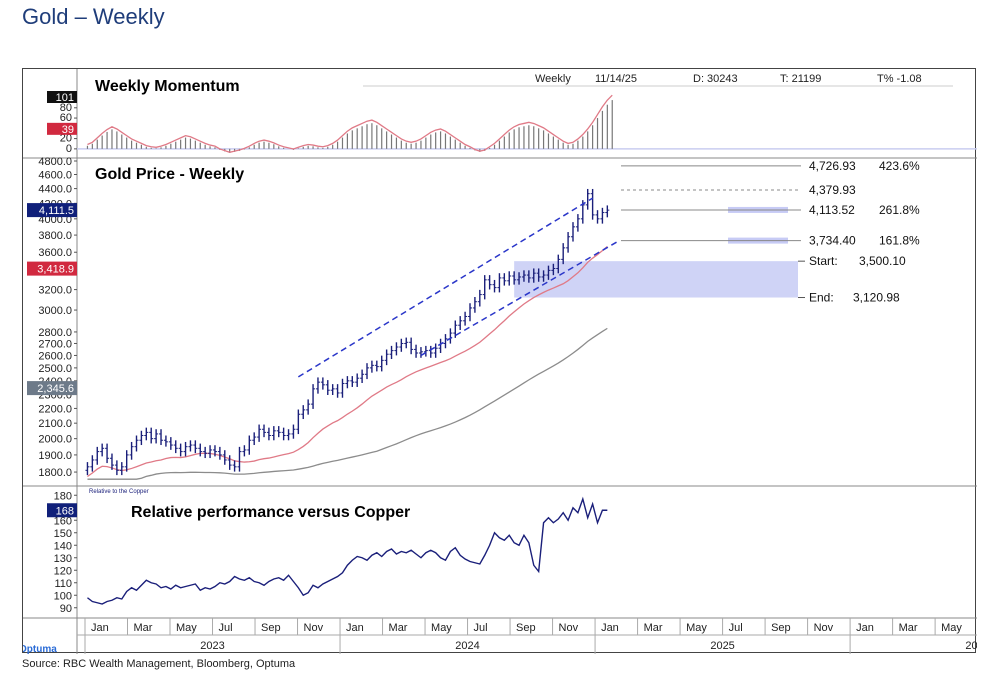  What do you see at coordinates (55, 456) in the screenshot?
I see `price-tick-label: 1900.0` at bounding box center [55, 456].